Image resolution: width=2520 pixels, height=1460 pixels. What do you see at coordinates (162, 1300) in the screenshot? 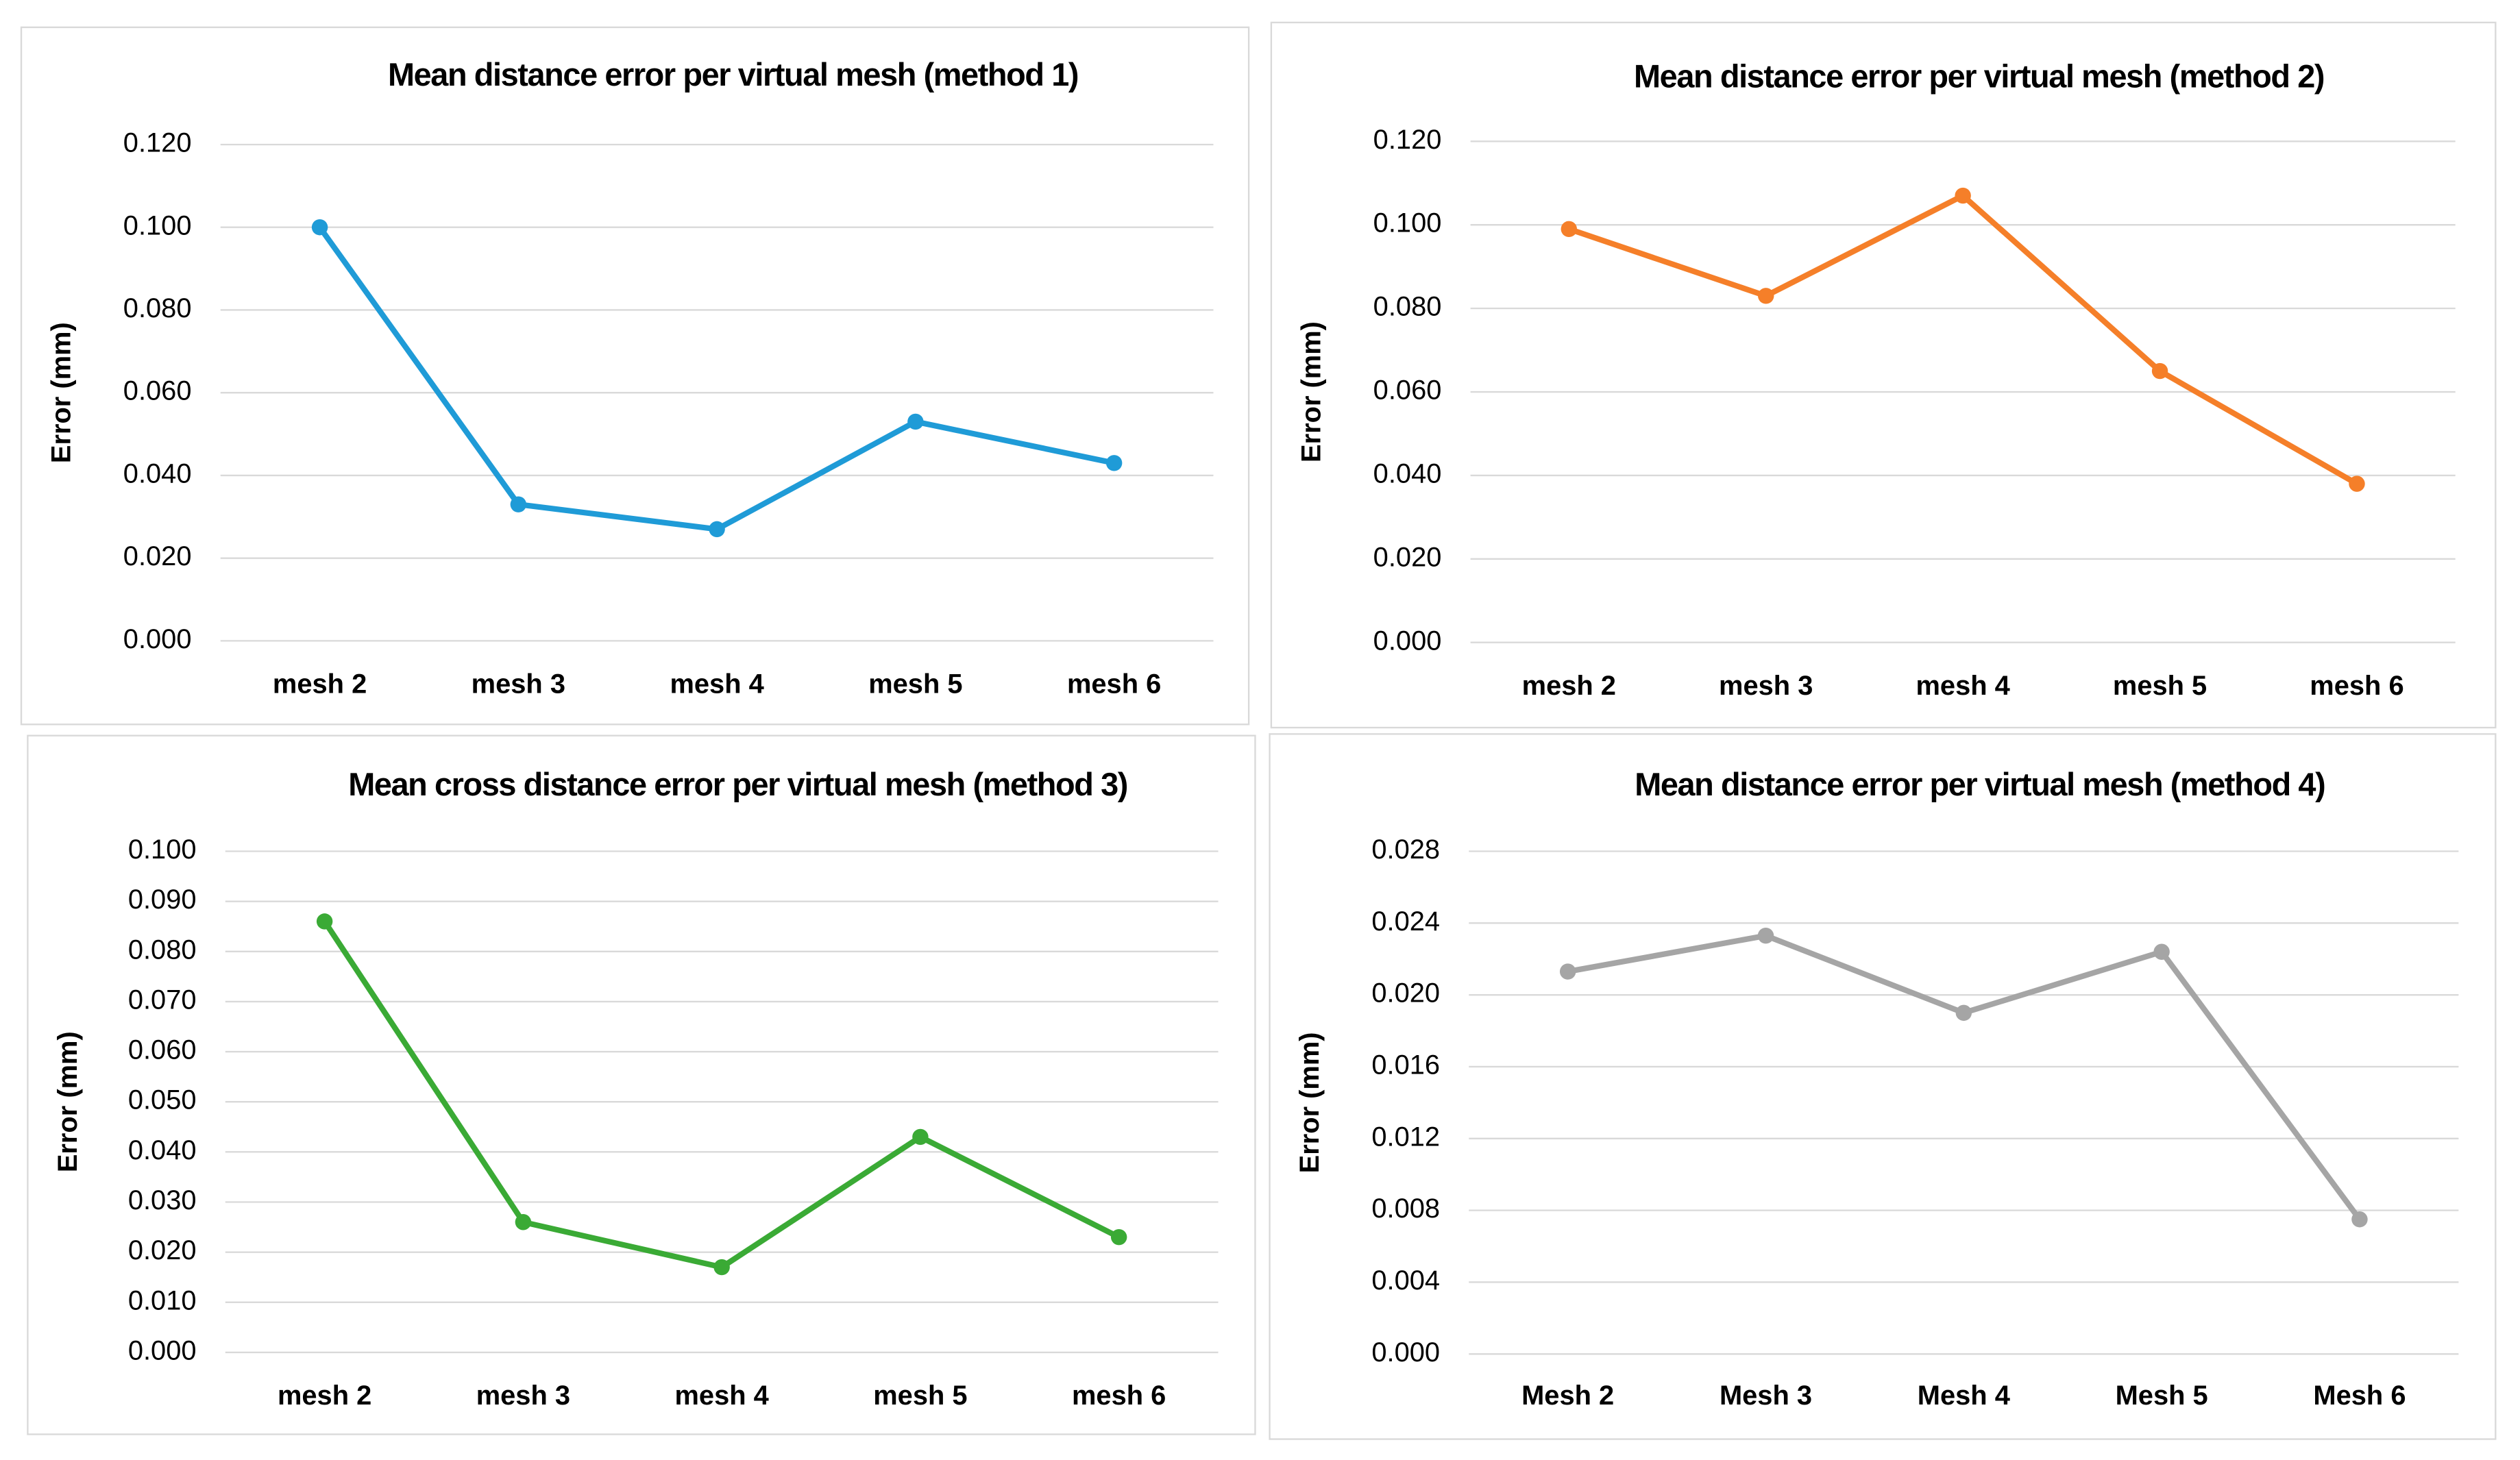
I see `y-tick-label: 0.010` at bounding box center [162, 1300].